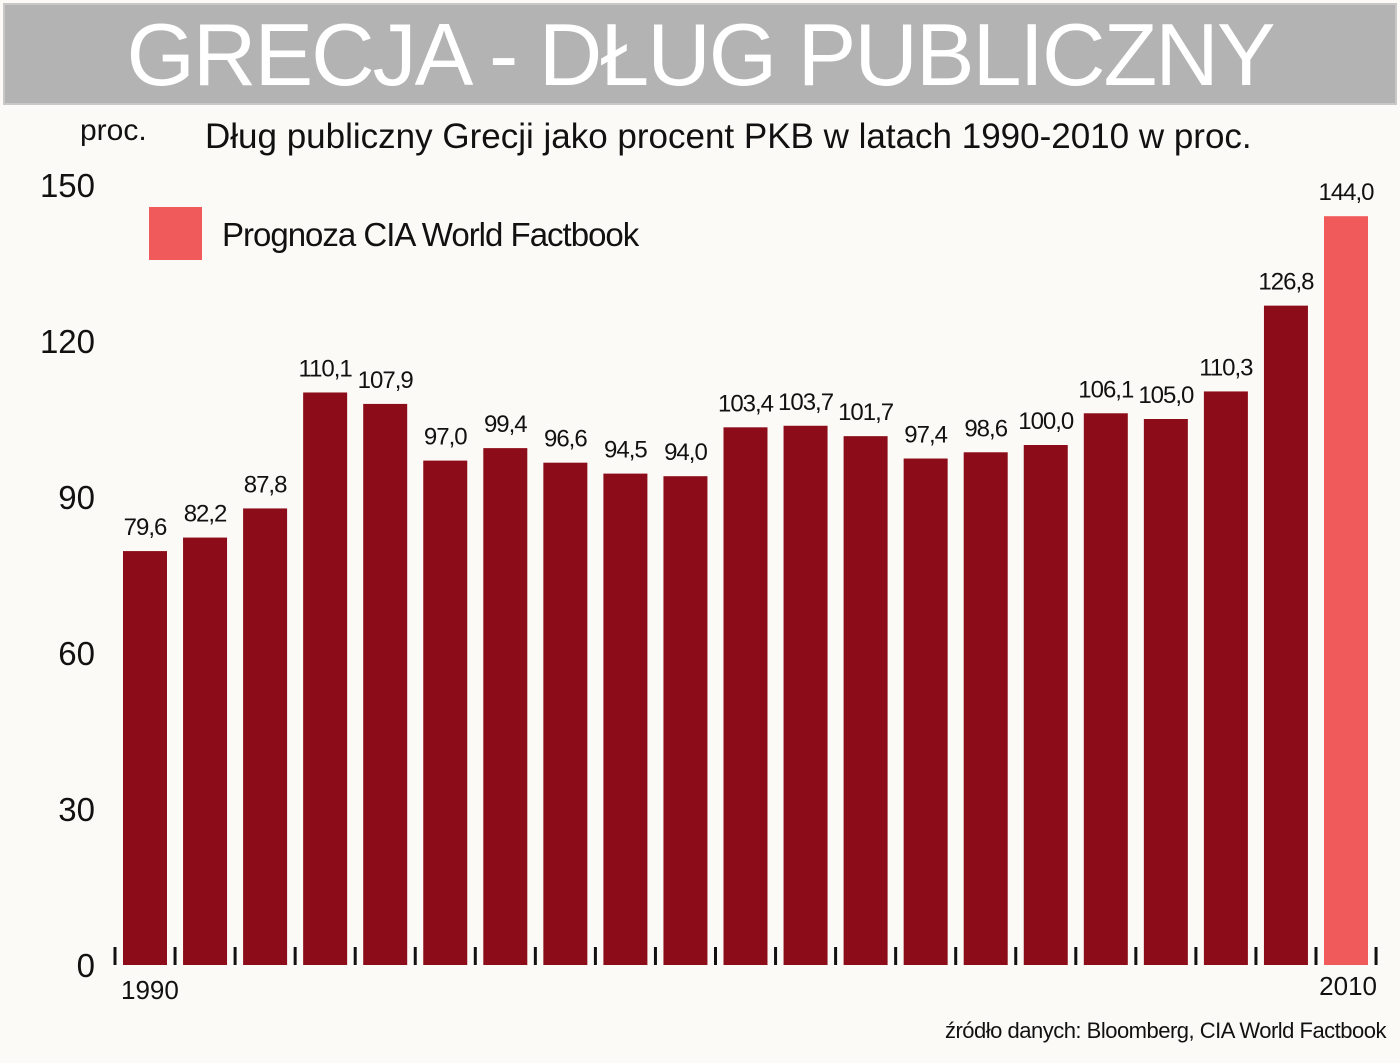  What do you see at coordinates (1106, 389) in the screenshot?
I see `bar-value-label: 106,1` at bounding box center [1106, 389].